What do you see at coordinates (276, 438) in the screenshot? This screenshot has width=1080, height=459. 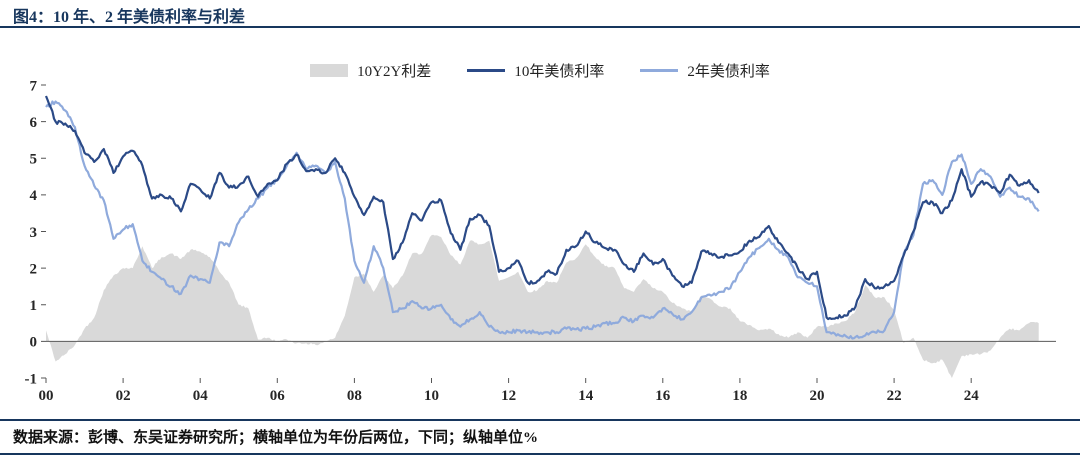 I see `source-note: 数据来源：彭博、东吴证券研究所；横轴单位为年份后两位，下同；纵轴单位%` at bounding box center [276, 438].